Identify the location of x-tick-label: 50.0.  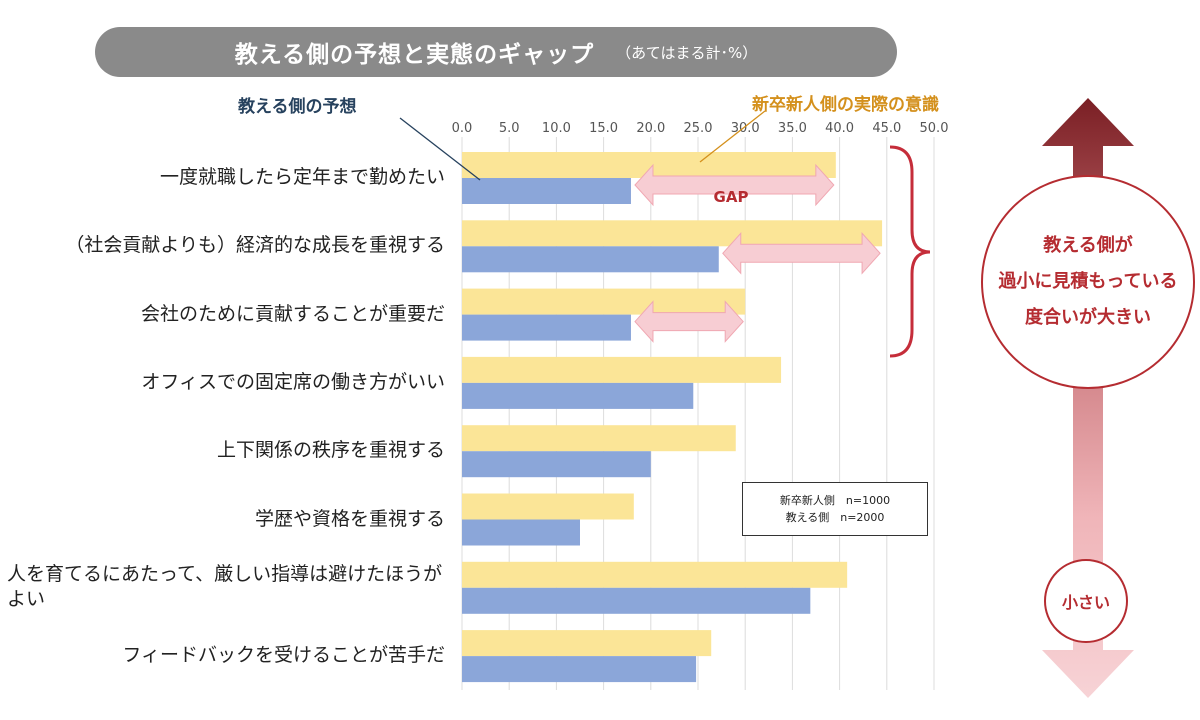
(934, 128).